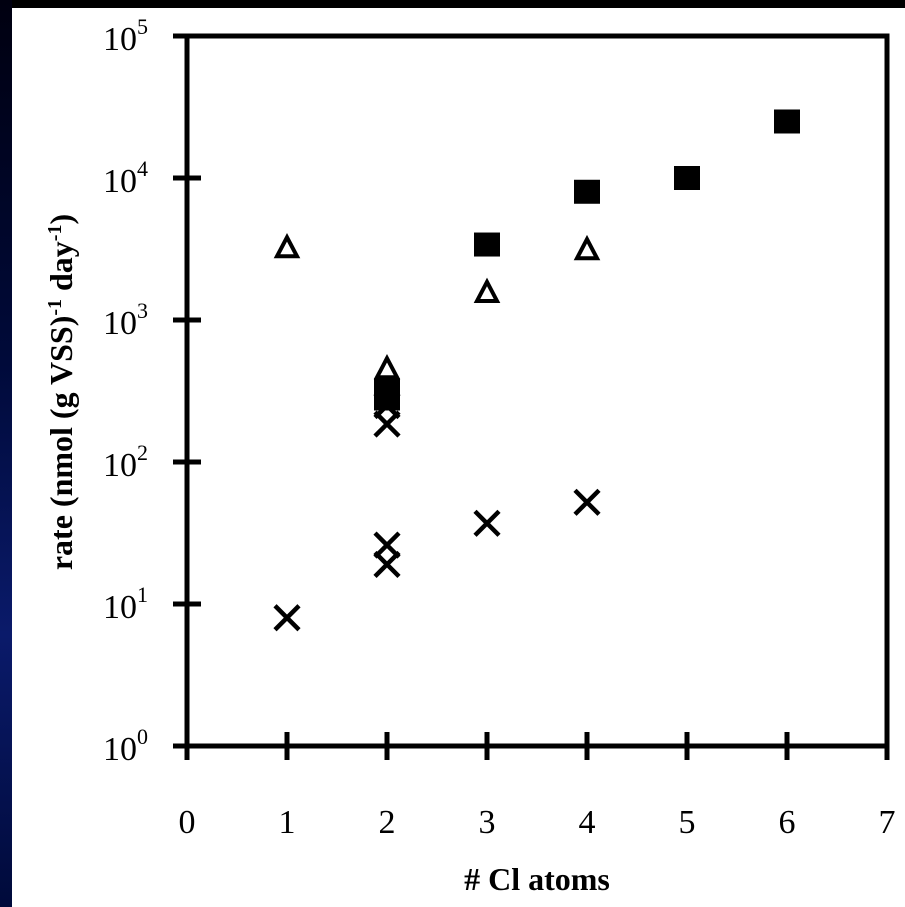 The width and height of the screenshot is (905, 907). Describe the element at coordinates (142, 594) in the screenshot. I see `y-tick-exponent: 1` at that location.